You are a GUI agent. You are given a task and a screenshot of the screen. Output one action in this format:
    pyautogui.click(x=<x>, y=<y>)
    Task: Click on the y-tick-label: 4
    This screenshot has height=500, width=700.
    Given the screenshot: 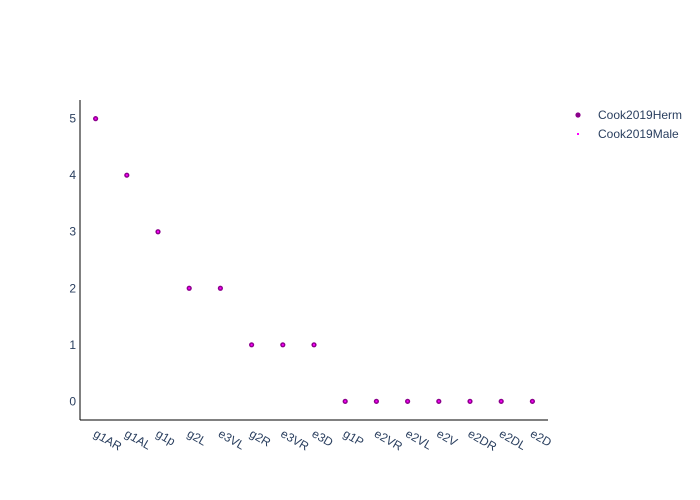 What is the action you would take?
    pyautogui.click(x=72, y=175)
    